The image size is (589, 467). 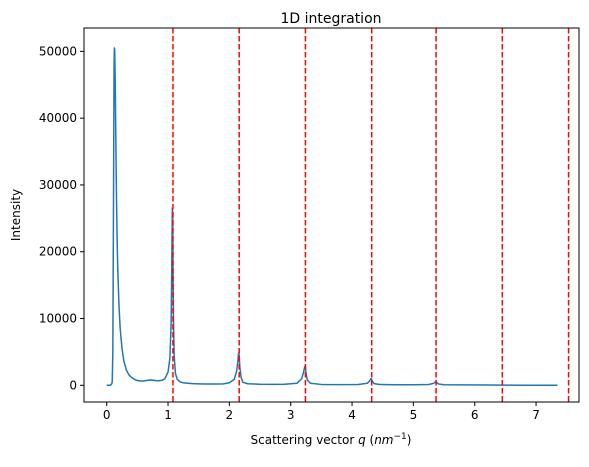 I want to click on x-axis-label-variable: q, so click(x=362, y=440).